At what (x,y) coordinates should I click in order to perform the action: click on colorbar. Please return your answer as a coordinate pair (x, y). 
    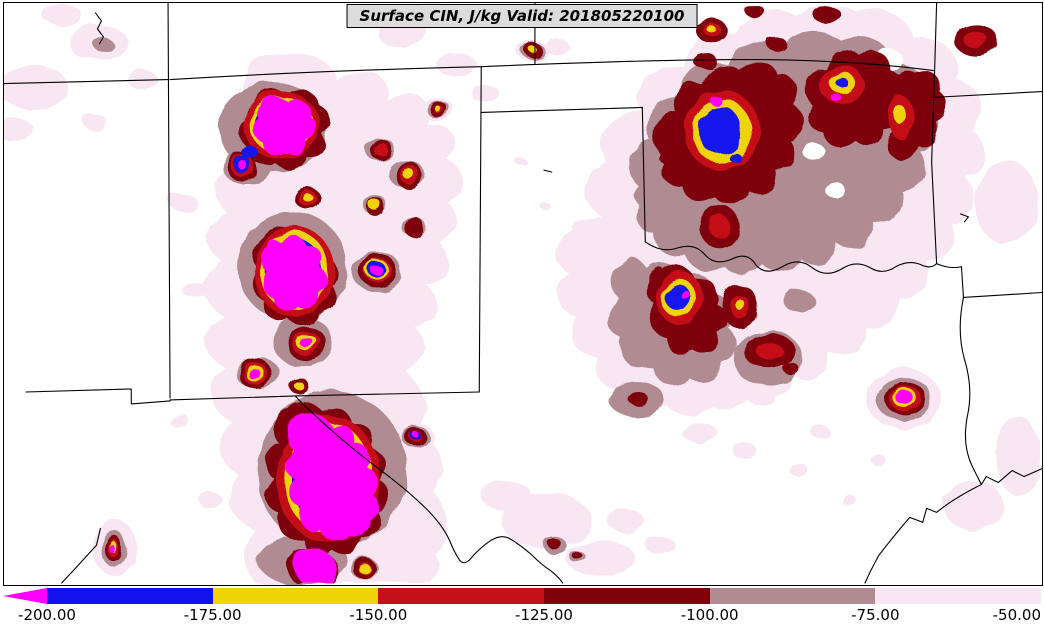
    Looking at the image, I should click on (522, 596).